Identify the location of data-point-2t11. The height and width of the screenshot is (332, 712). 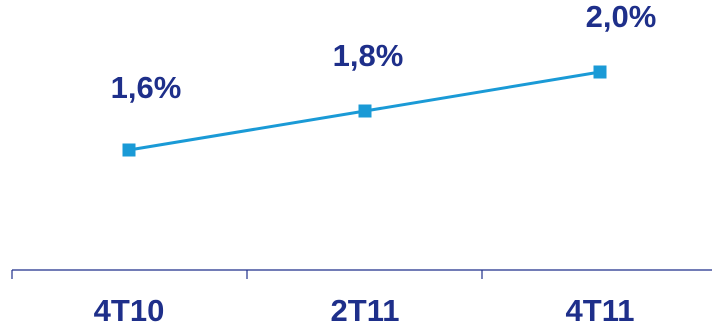
(365, 111).